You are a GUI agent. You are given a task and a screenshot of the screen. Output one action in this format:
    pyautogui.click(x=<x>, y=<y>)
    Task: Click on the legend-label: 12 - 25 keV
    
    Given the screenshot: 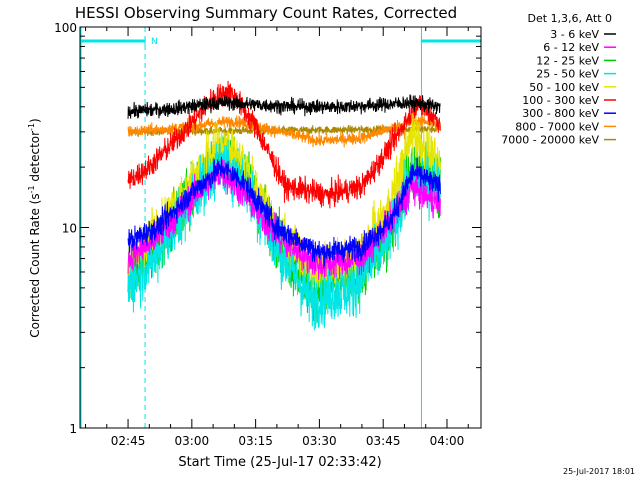 What is the action you would take?
    pyautogui.click(x=567, y=60)
    